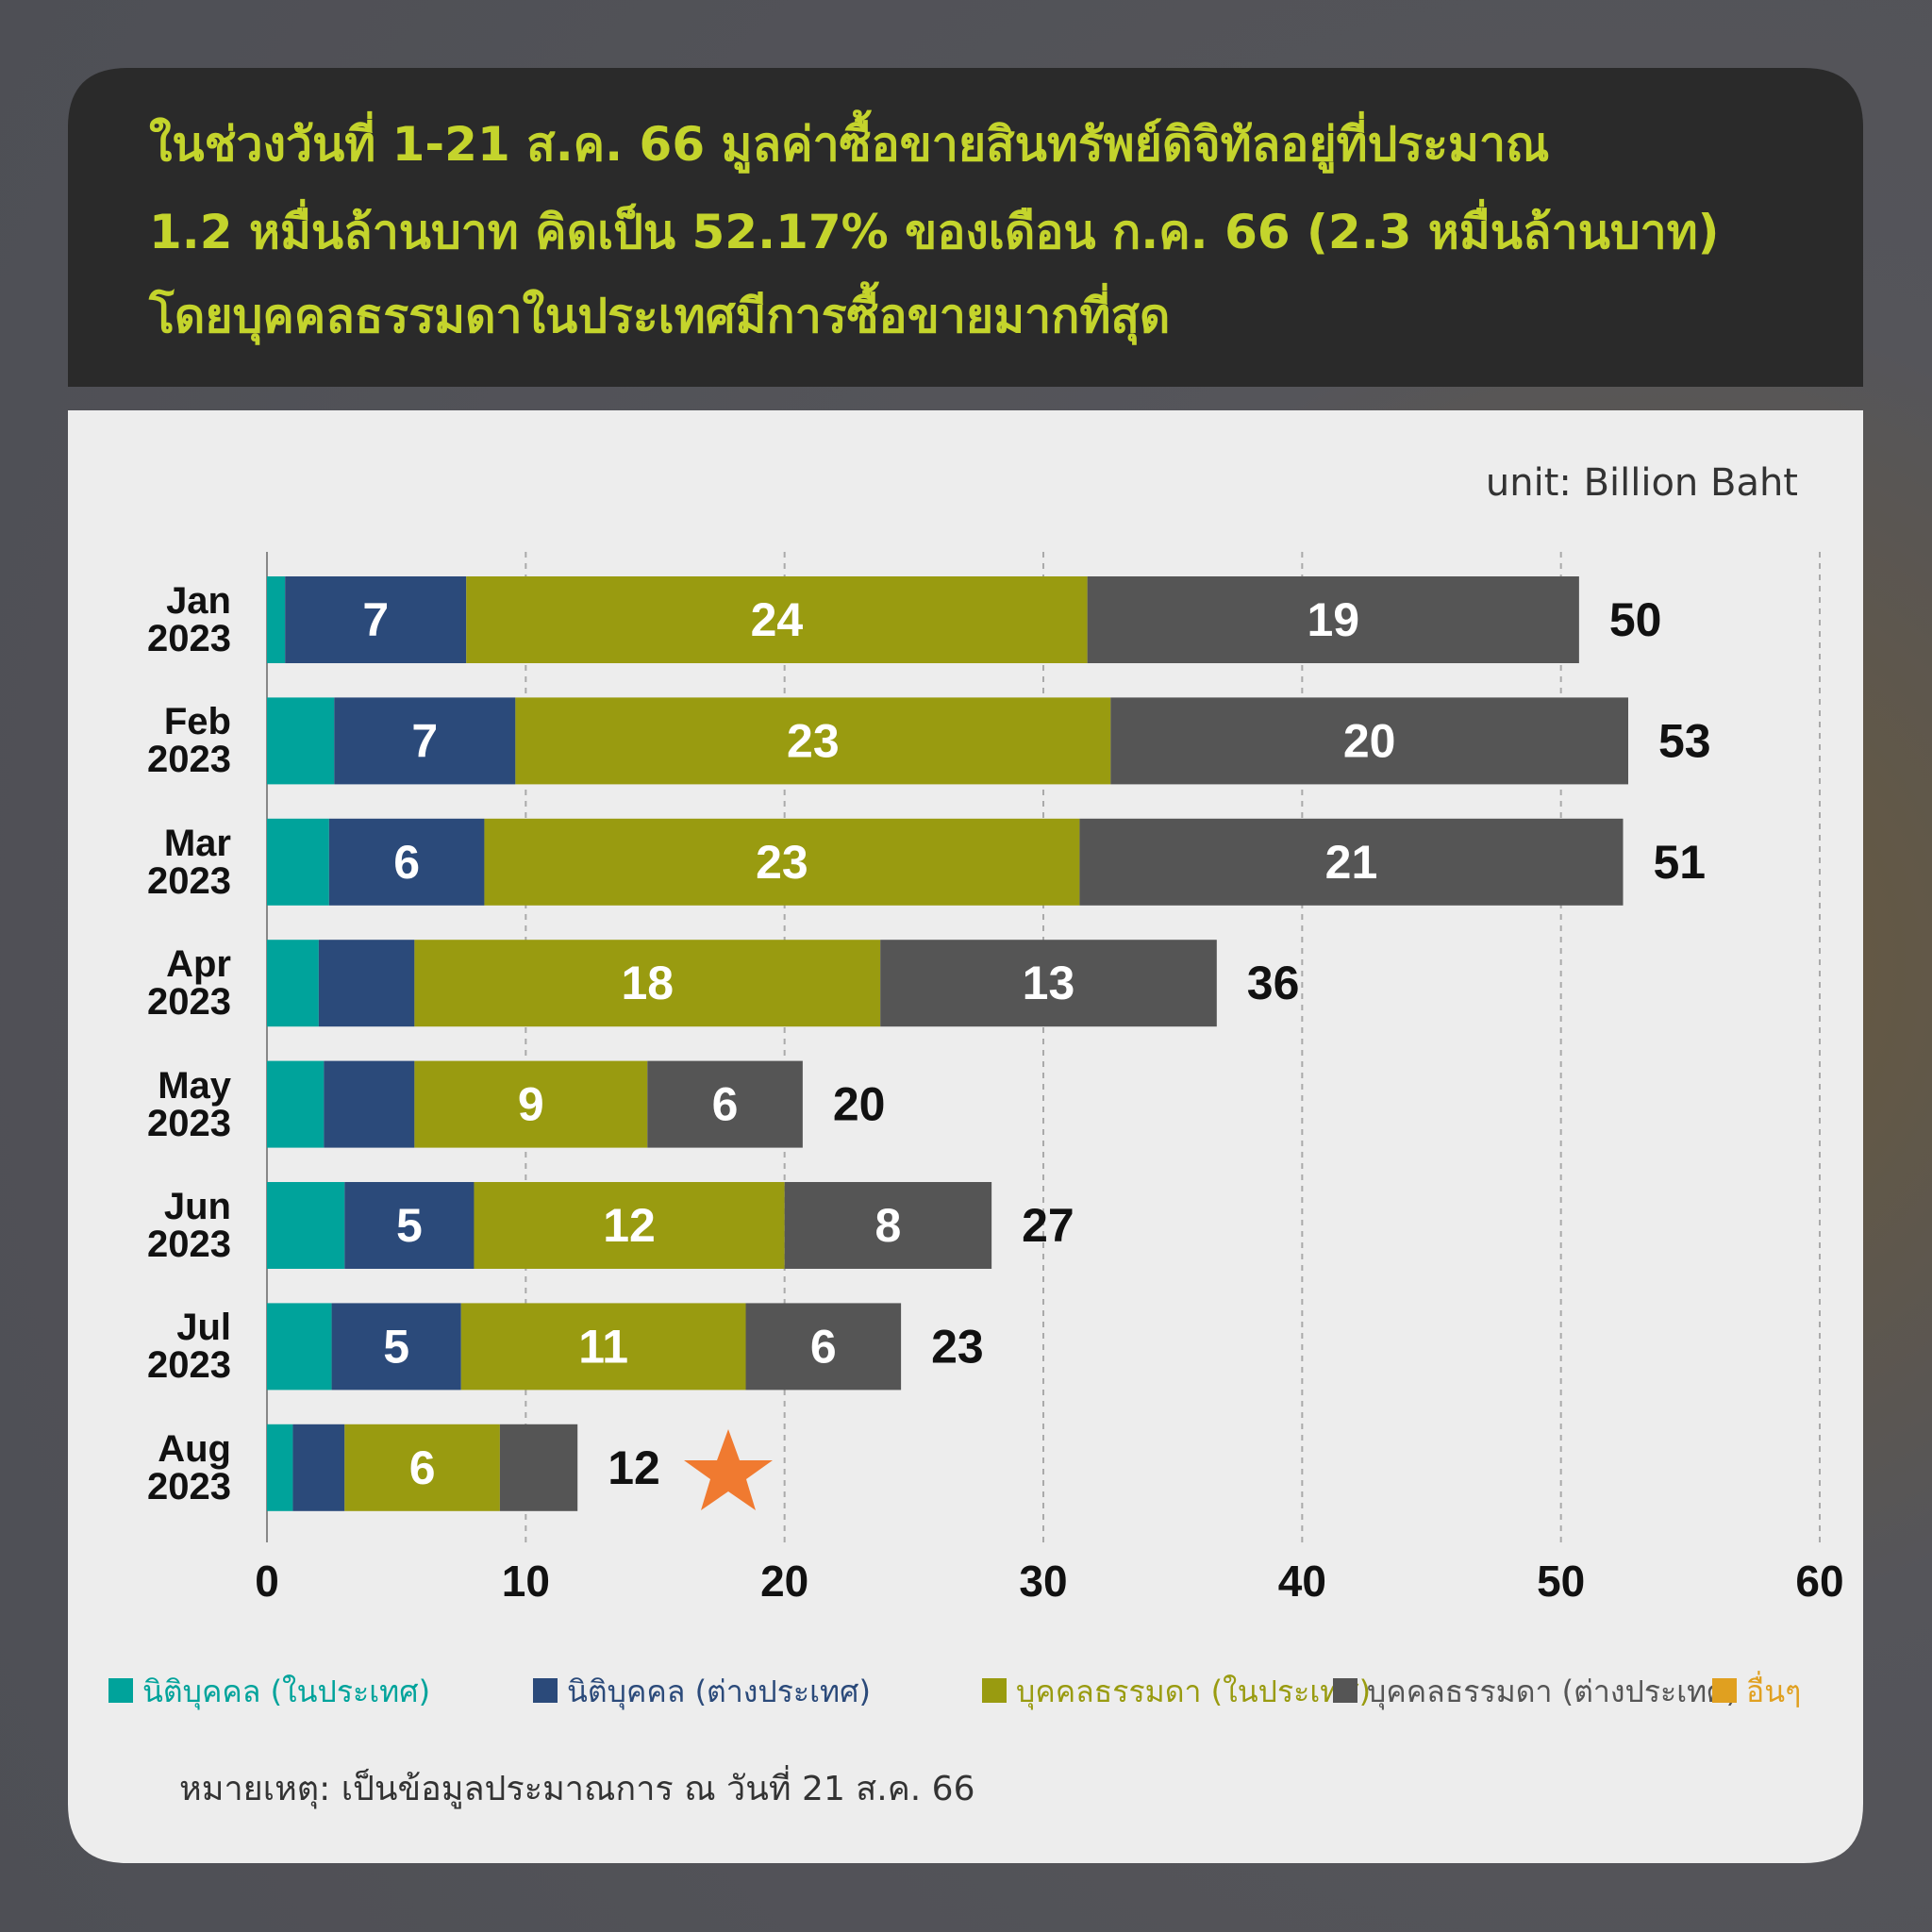  I want to click on total-label: 36, so click(1273, 983).